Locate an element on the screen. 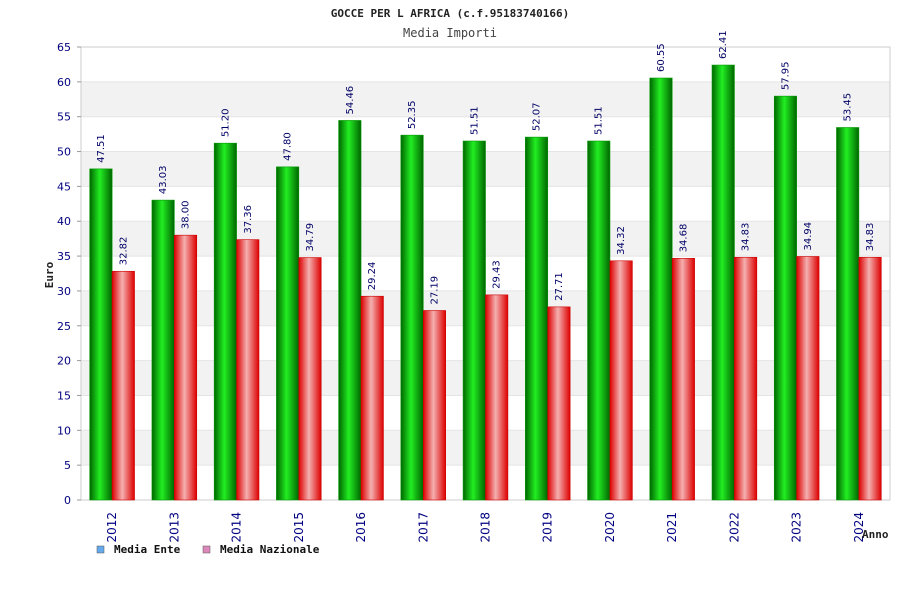  bar-media-nazionale-2021 is located at coordinates (683, 379).